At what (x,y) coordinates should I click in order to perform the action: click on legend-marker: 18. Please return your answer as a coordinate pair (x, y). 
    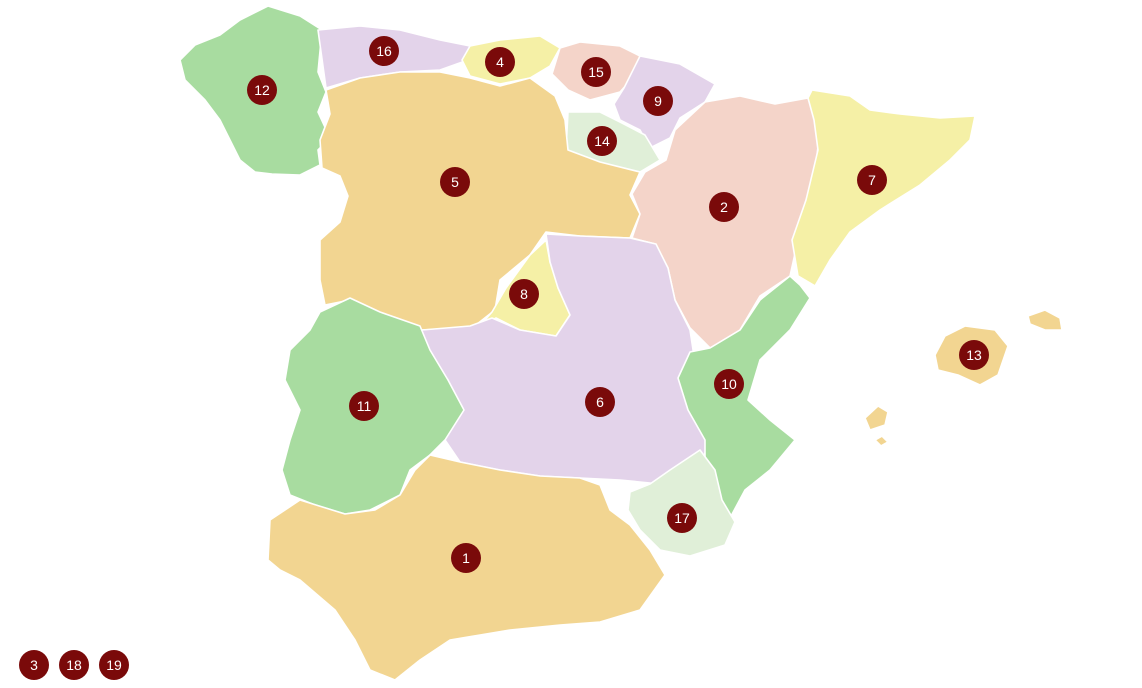
    Looking at the image, I should click on (74, 665).